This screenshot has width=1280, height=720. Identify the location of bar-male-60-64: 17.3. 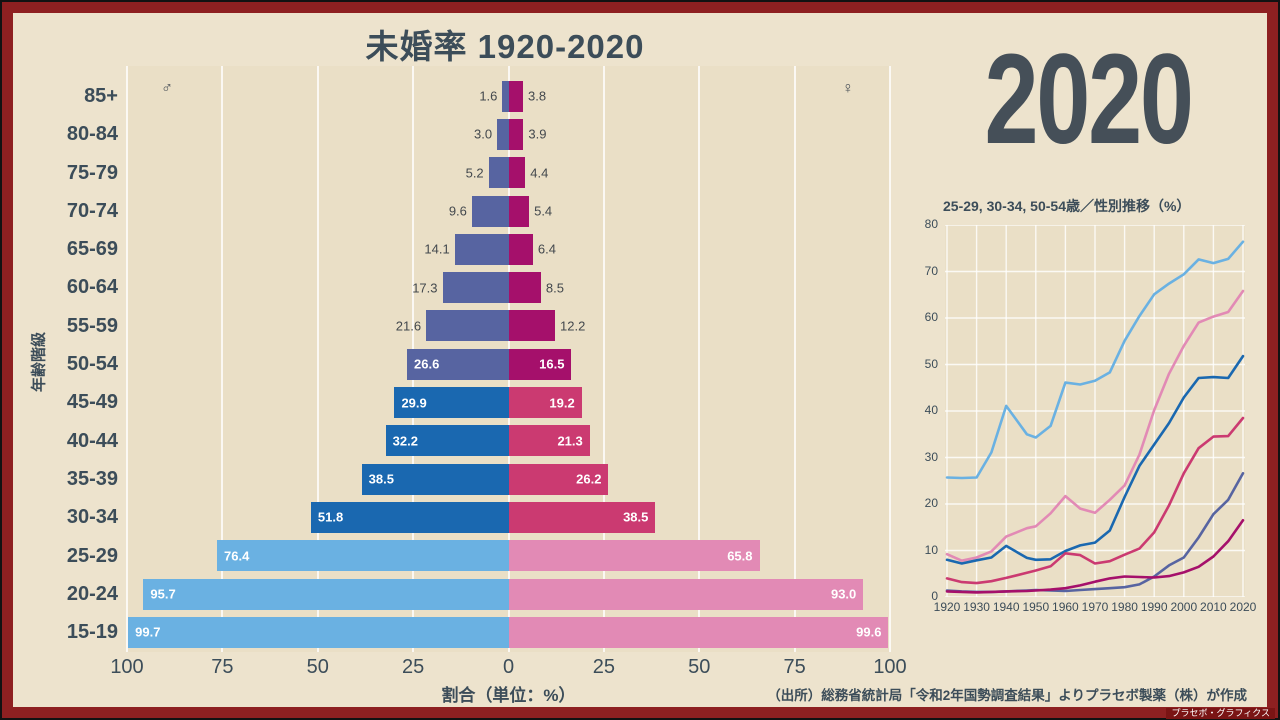
(460, 288).